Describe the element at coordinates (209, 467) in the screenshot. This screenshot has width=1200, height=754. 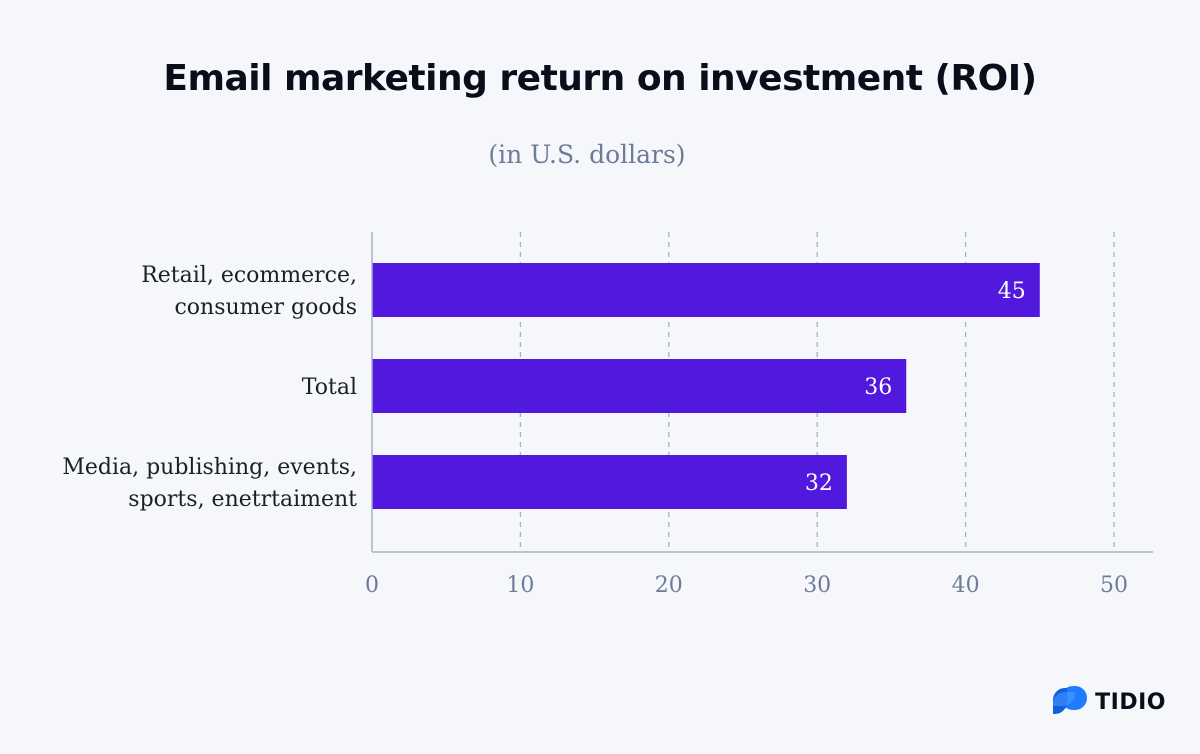
I see `category-label-line: Media, publishing, events,` at that location.